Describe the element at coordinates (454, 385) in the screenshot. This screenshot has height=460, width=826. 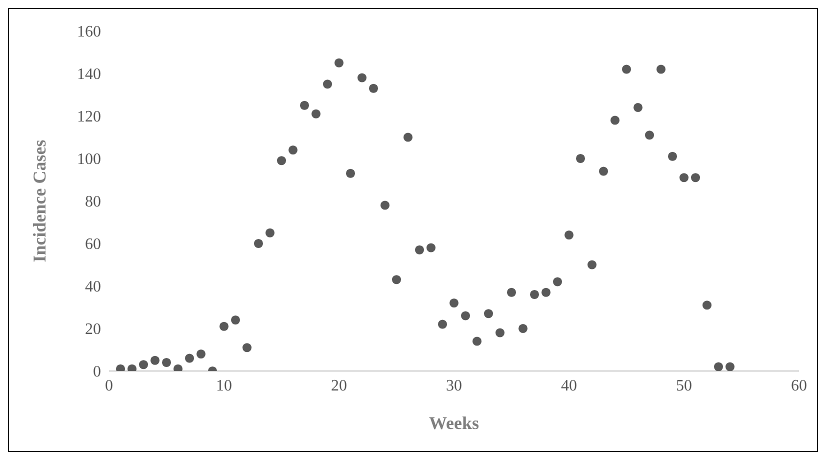
I see `x-tick-label: 30` at that location.